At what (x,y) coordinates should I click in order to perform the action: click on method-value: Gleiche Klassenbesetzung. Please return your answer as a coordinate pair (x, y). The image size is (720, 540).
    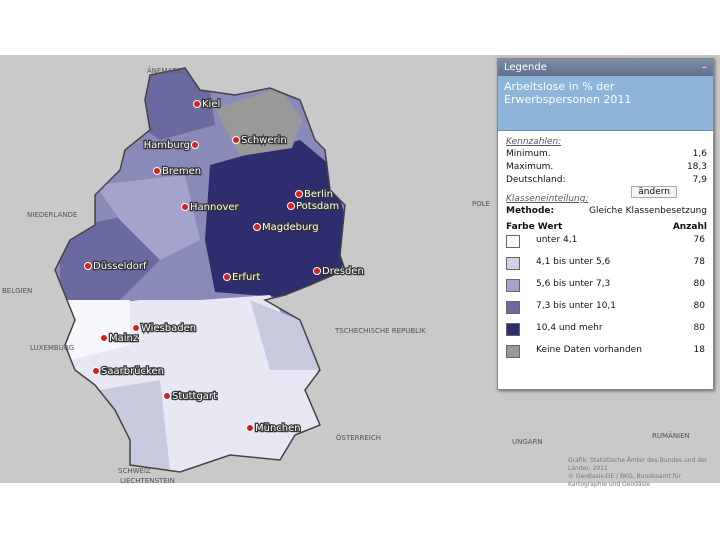
    Looking at the image, I should click on (648, 211).